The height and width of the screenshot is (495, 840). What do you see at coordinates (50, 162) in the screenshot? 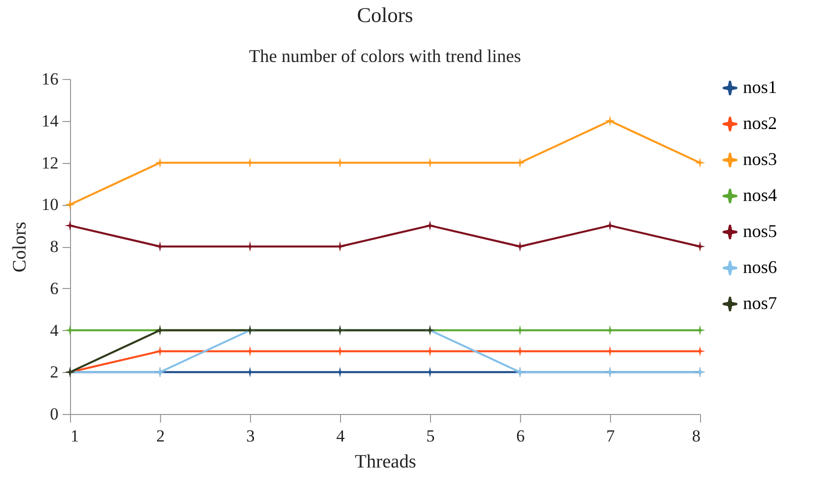
I see `y-tick-label: 12` at bounding box center [50, 162].